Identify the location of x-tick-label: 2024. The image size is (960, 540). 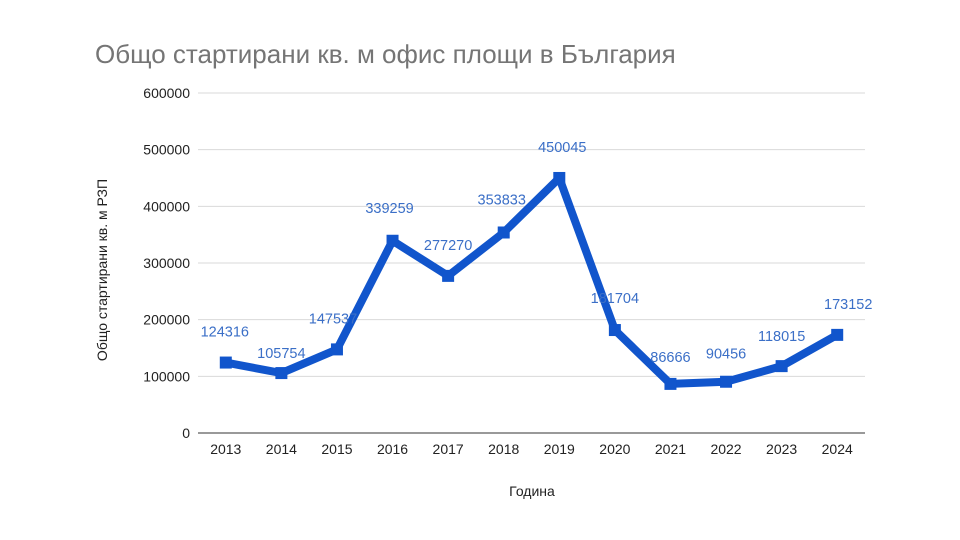
(837, 449).